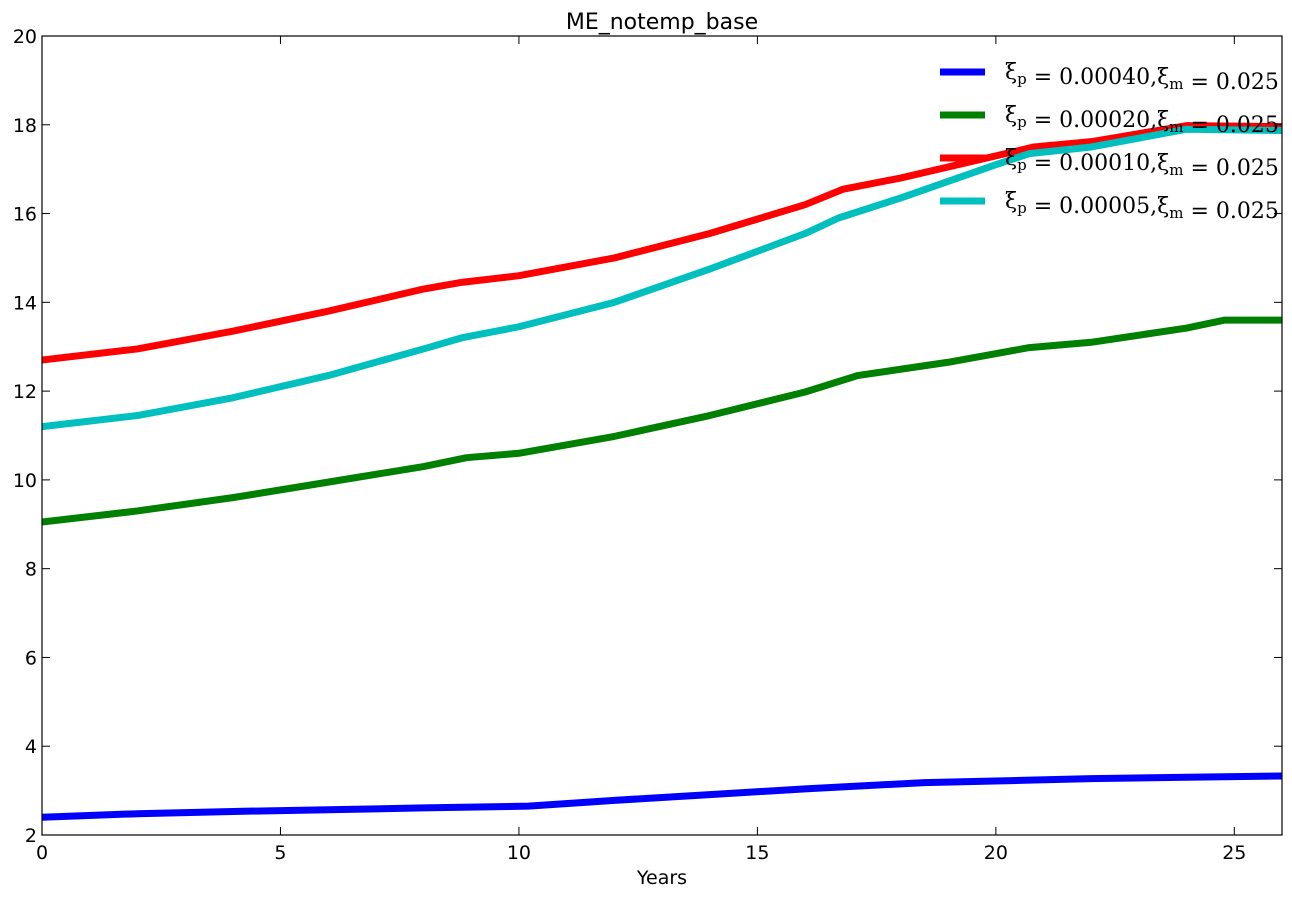  What do you see at coordinates (519, 853) in the screenshot?
I see `x-tick-label: 10` at bounding box center [519, 853].